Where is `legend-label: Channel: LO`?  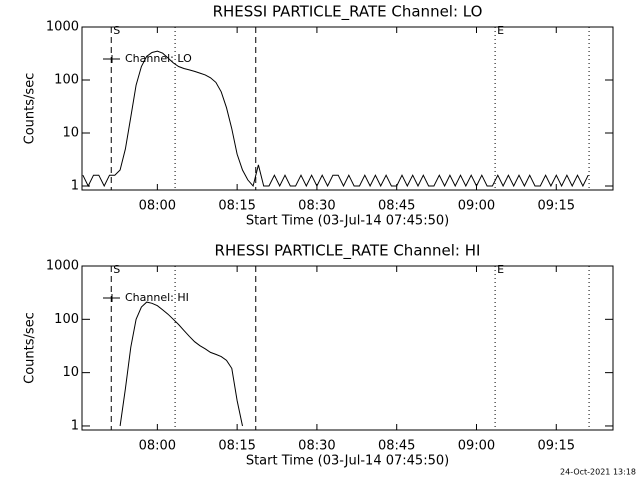
legend-label: Channel: LO is located at coordinates (158, 58).